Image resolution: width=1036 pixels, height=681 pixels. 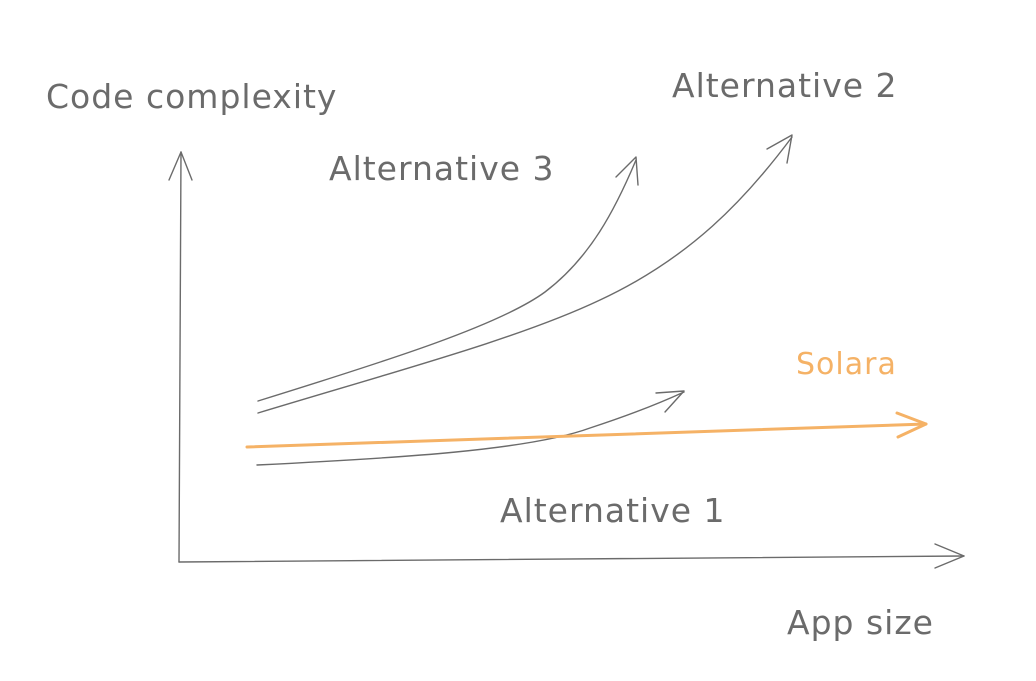 I want to click on x-axis, so click(x=571, y=556).